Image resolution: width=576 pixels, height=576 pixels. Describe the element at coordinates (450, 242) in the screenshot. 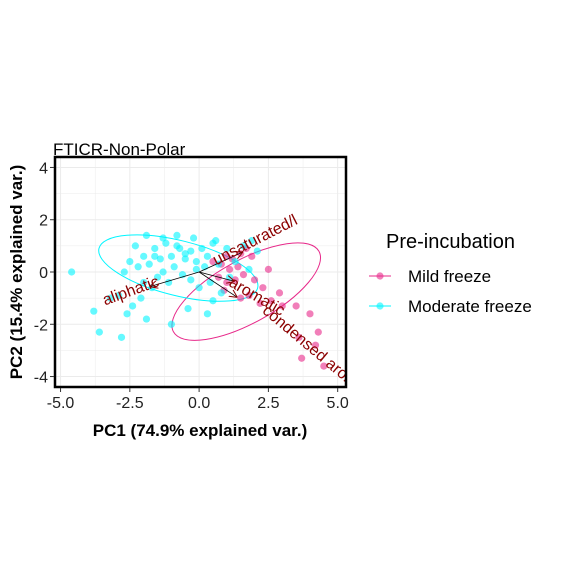

I see `legend-title: Pre-incubation` at that location.